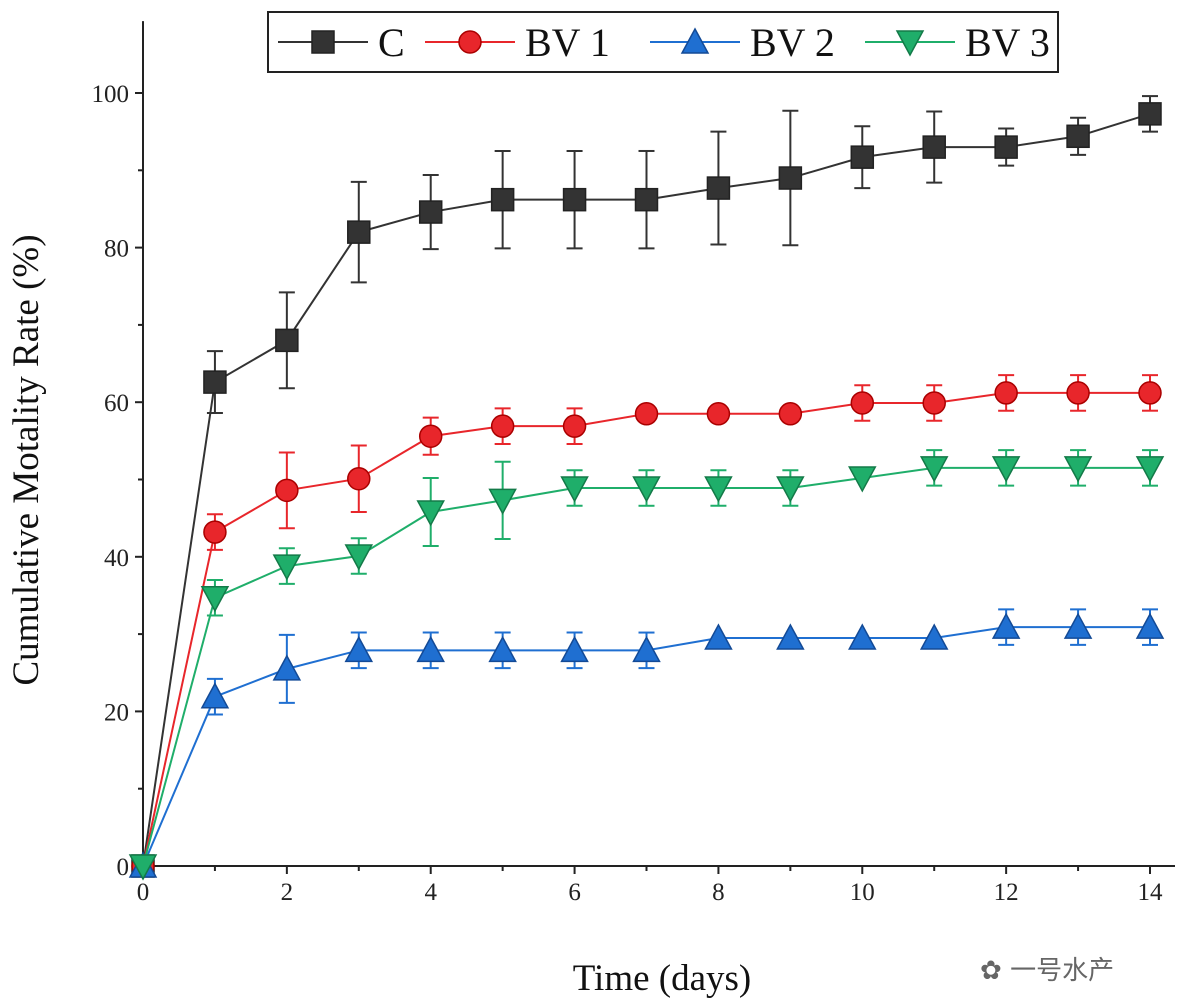  I want to click on watermark: ✿ 一号水产, so click(1047, 968).